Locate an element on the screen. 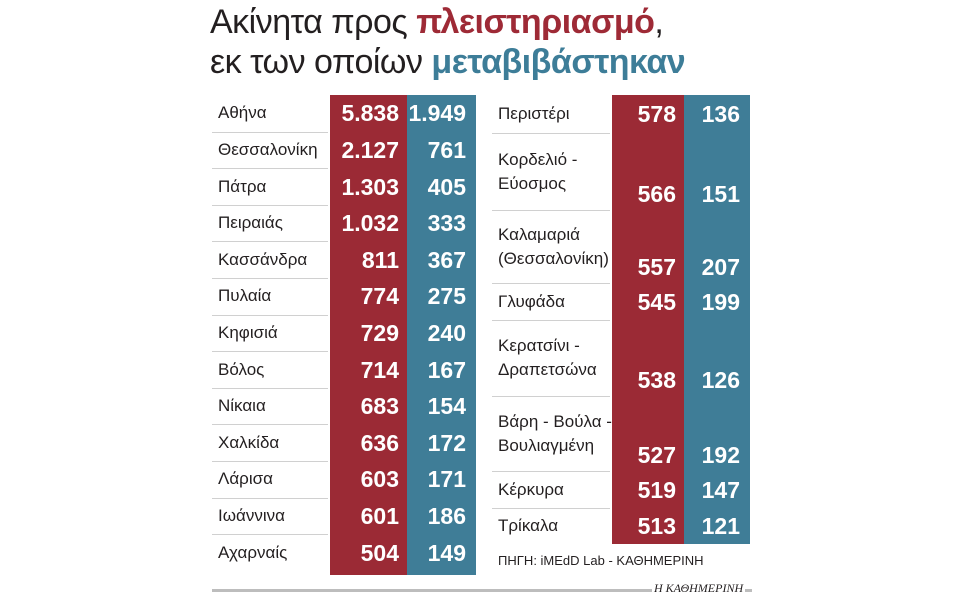  auction-value: 1.032 is located at coordinates (370, 223).